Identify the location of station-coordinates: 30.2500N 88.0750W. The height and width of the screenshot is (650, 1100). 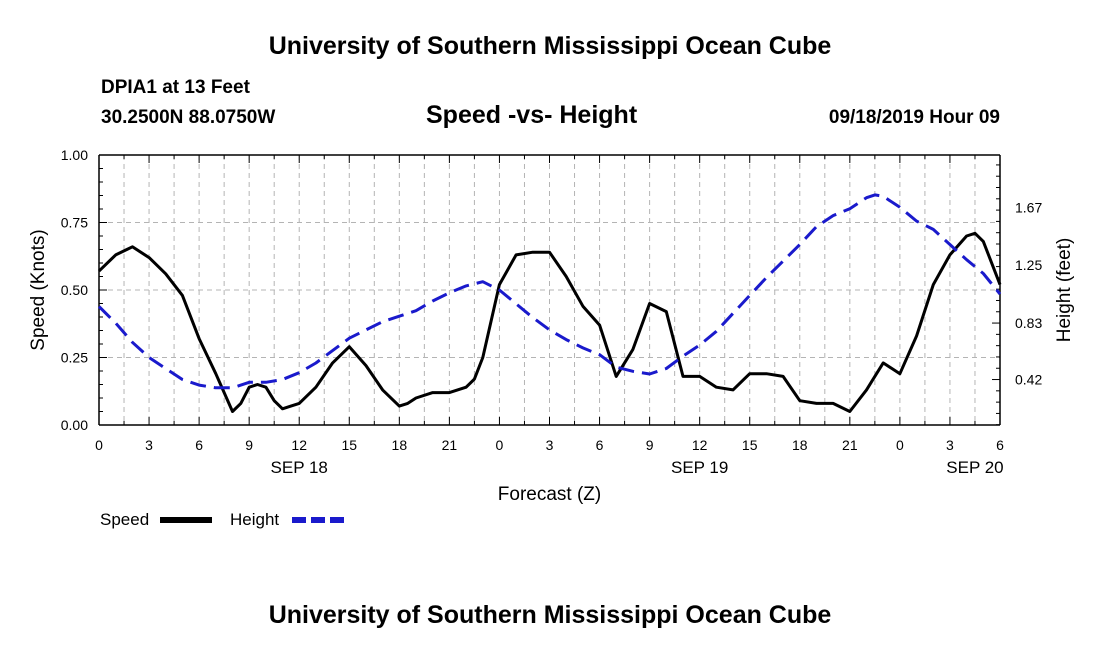
(188, 117).